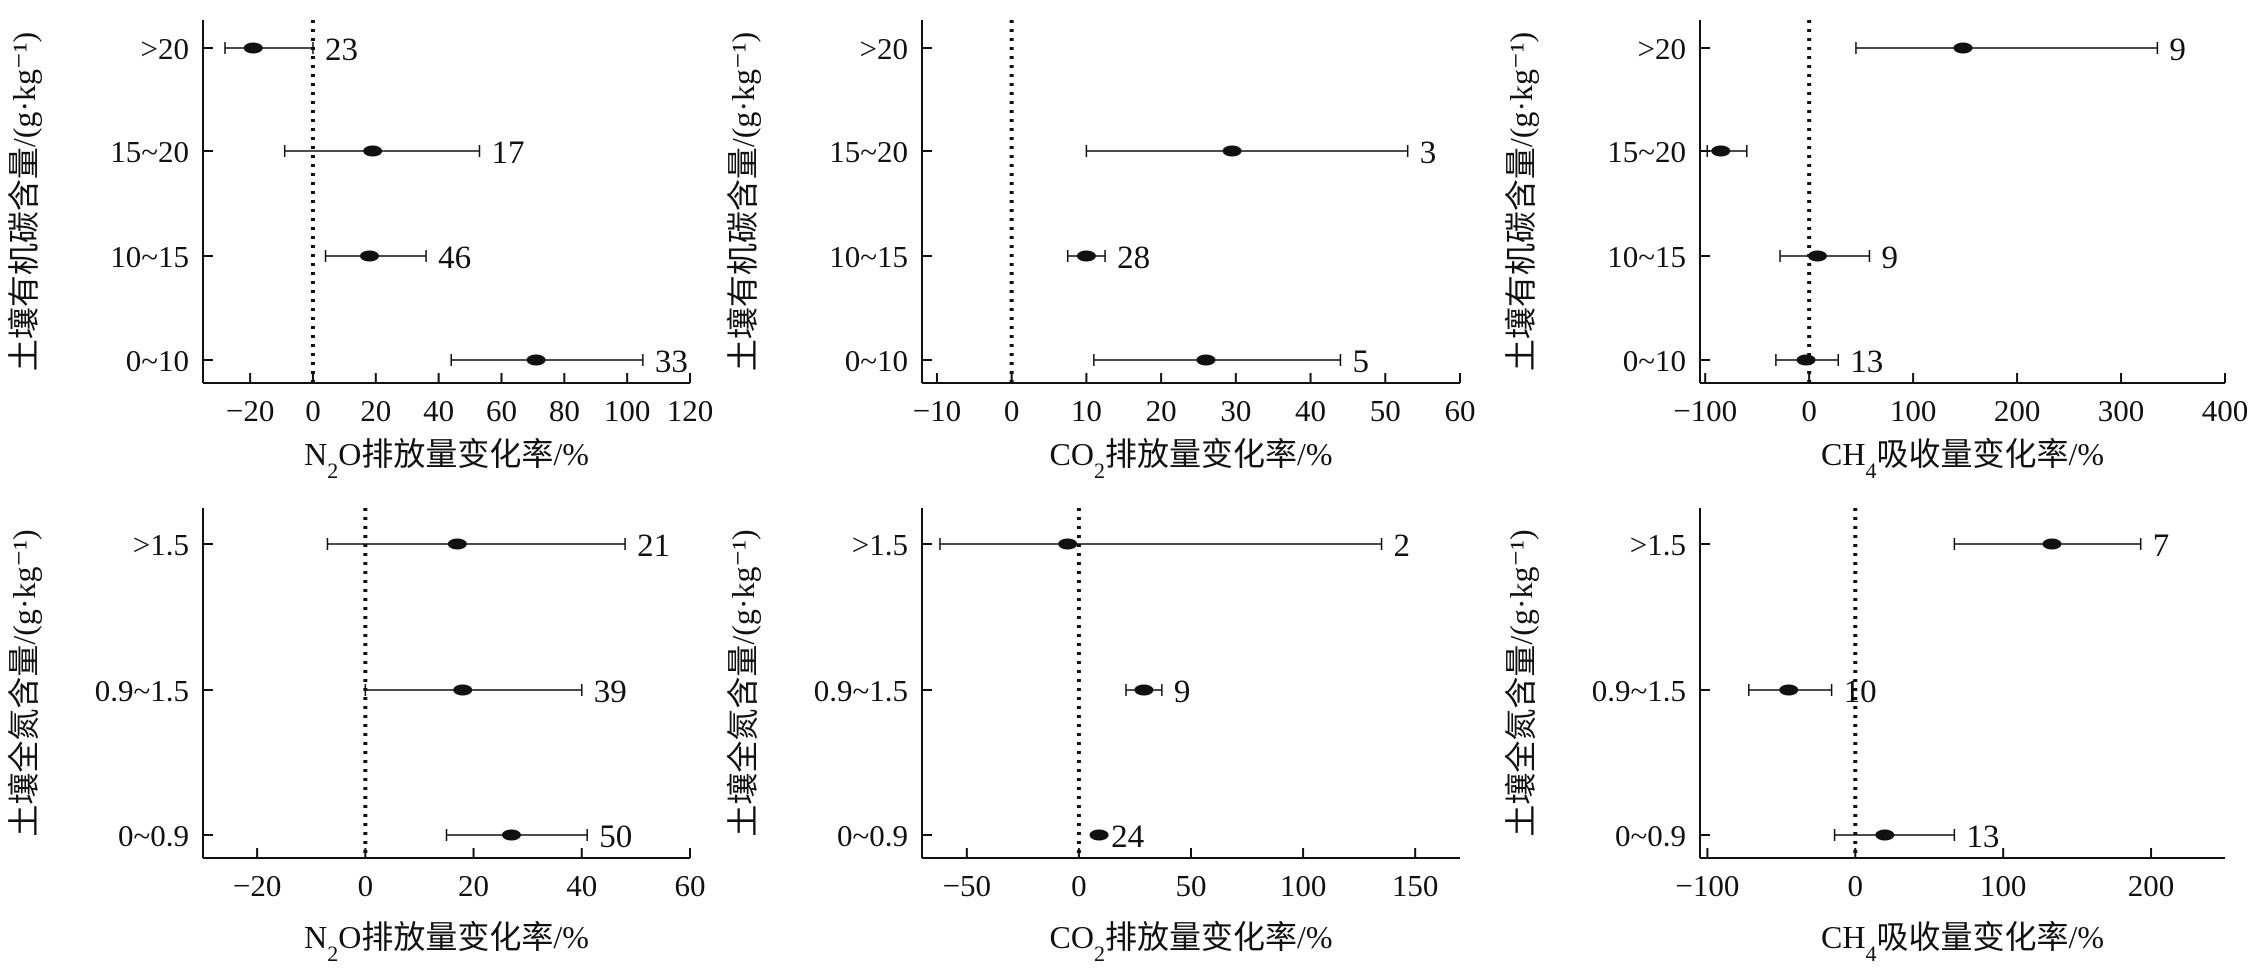  What do you see at coordinates (615, 837) in the screenshot?
I see `sample-size-label: 50` at bounding box center [615, 837].